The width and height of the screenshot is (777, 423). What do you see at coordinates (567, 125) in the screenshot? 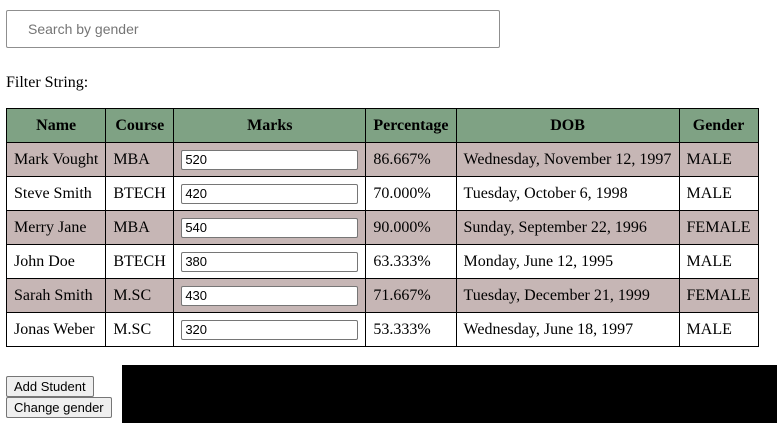
I see `header-dob: DOB` at bounding box center [567, 125].